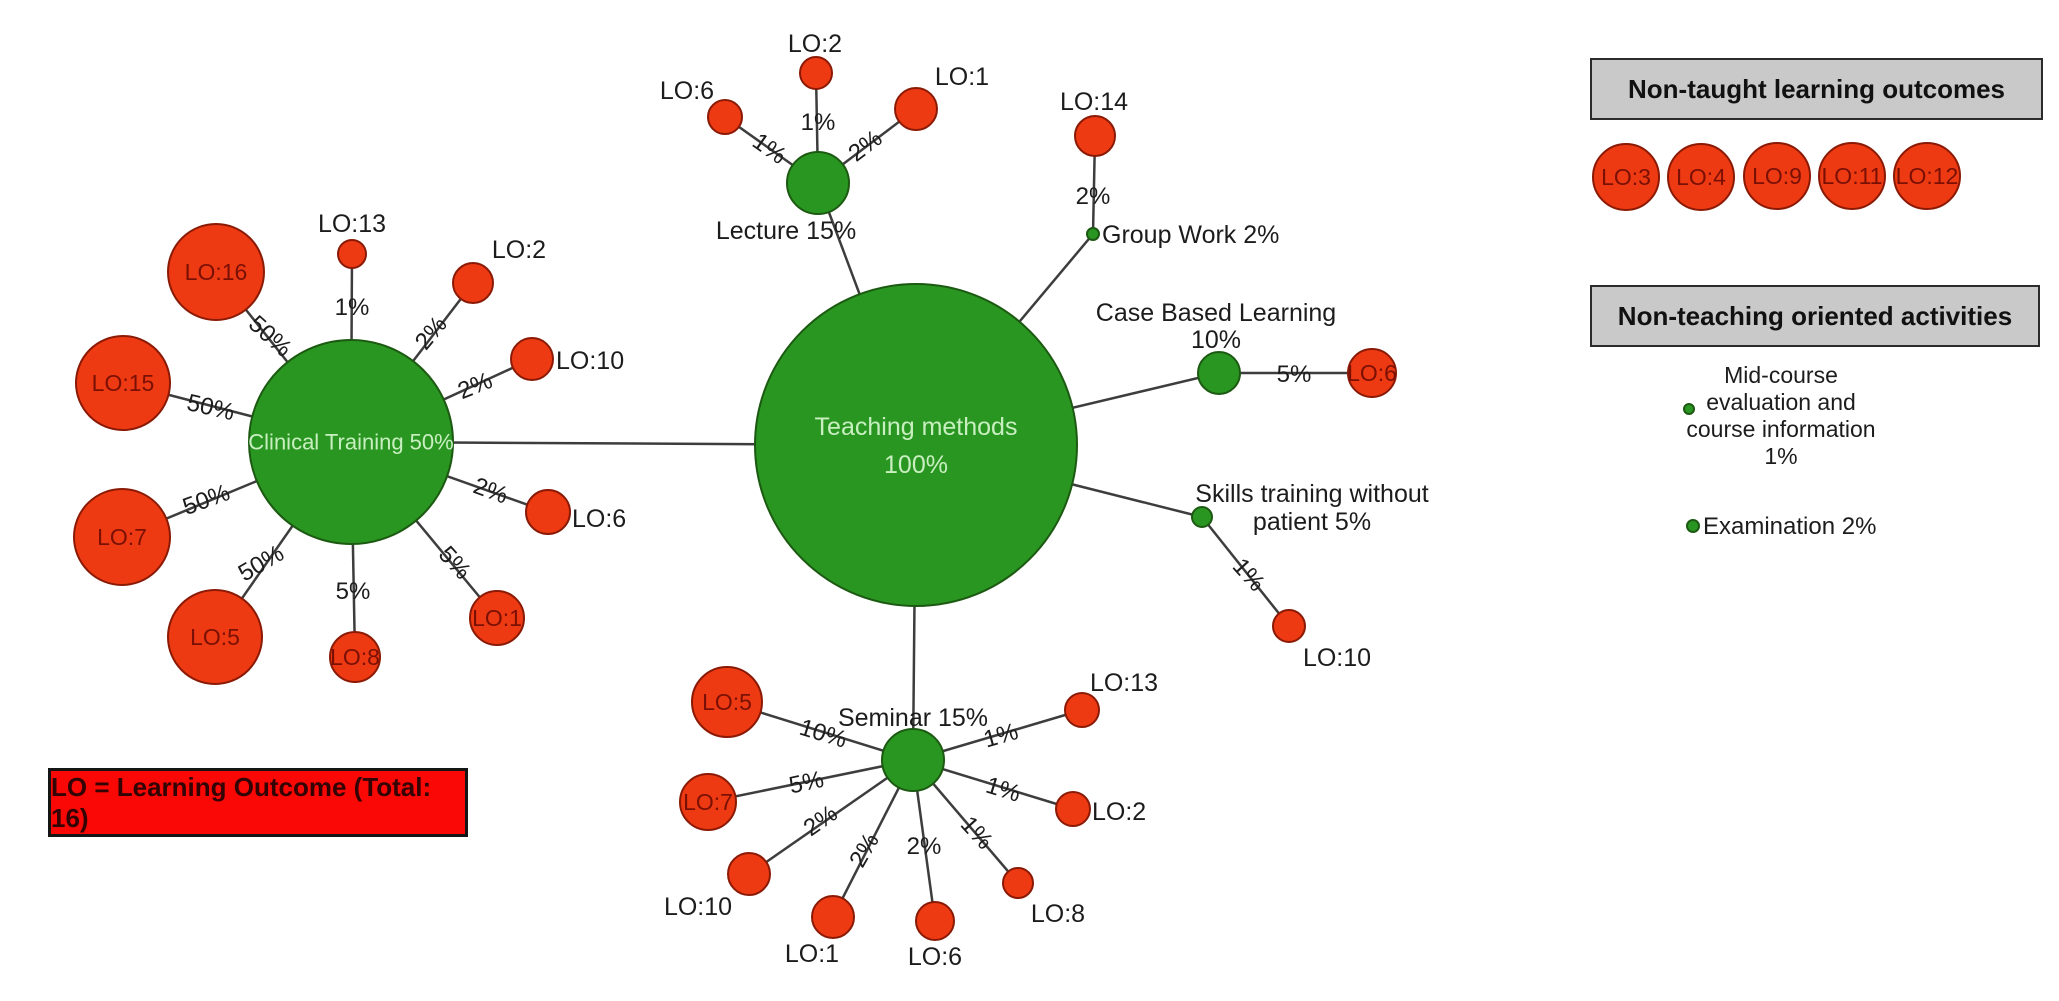 This screenshot has width=2059, height=1001. Describe the element at coordinates (698, 907) in the screenshot. I see `label-se-lo10: LO:10` at that location.